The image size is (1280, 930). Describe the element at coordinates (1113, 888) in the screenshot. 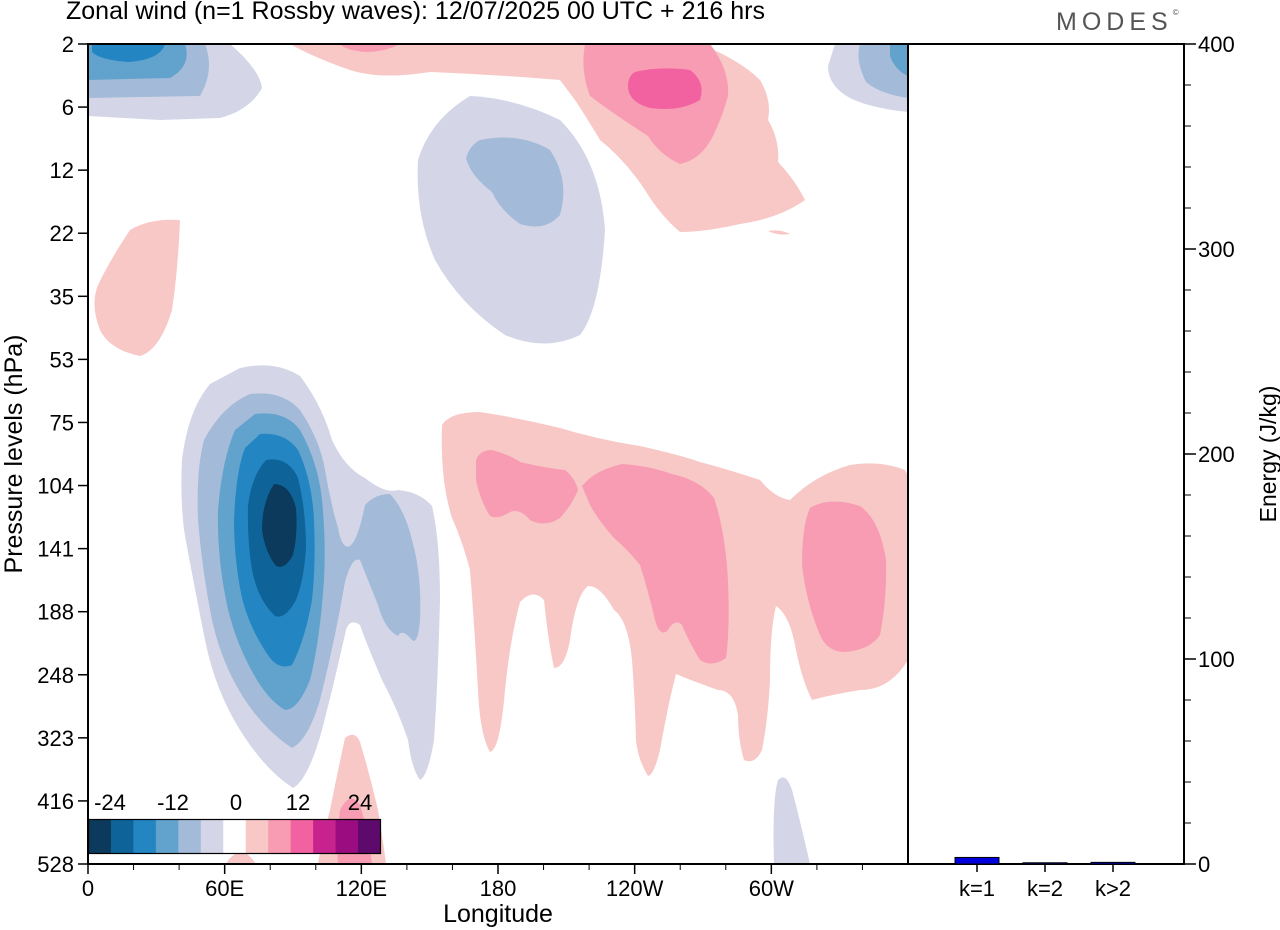

I see `energy-category-label: k>2` at that location.